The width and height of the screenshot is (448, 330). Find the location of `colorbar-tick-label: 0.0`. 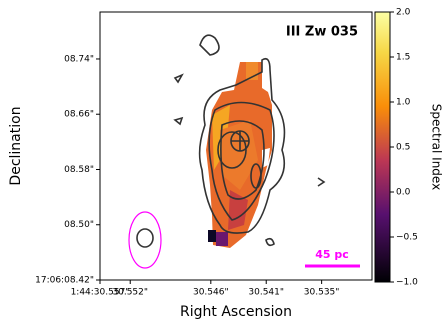

colorbar-tick-label: 0.0 is located at coordinates (403, 193).